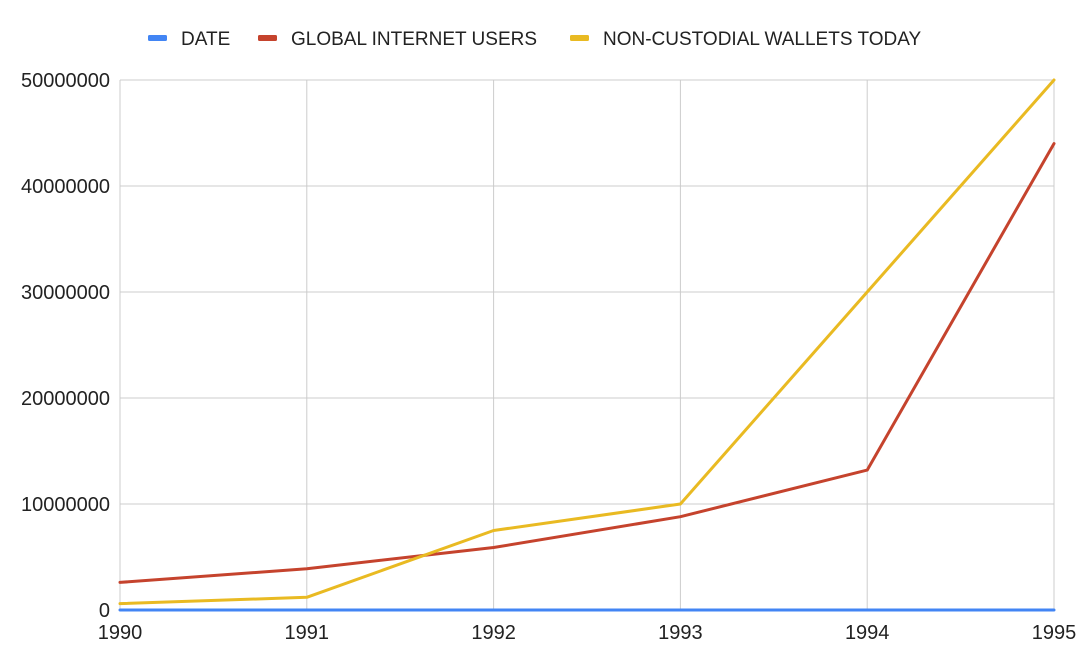  I want to click on x-tick-label: 1992, so click(493, 633).